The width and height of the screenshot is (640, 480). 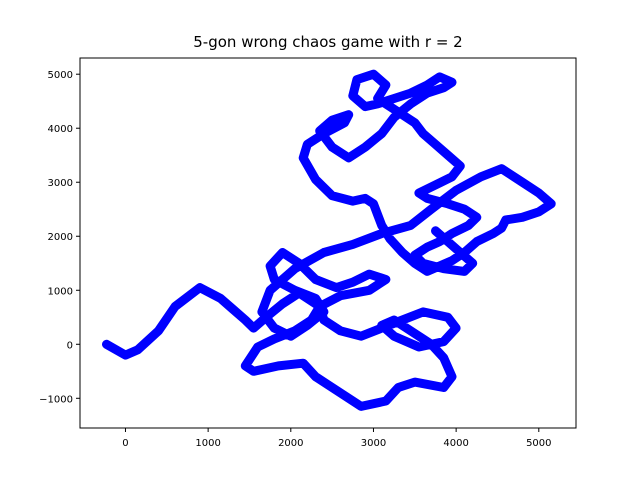 I want to click on x-axis: 0 1000 2000 3000 4000 5000, so click(x=337, y=438).